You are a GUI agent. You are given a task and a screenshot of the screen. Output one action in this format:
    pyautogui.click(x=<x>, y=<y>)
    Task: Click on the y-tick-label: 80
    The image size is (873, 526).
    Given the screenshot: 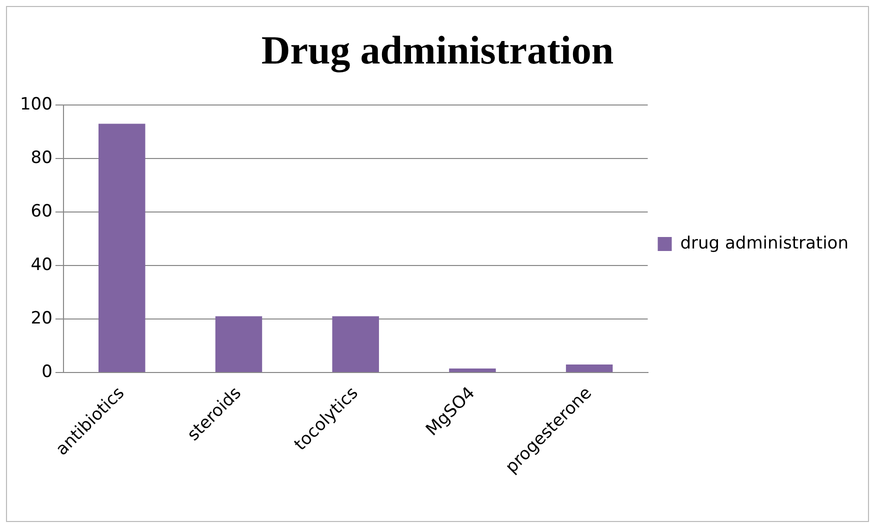 What is the action you would take?
    pyautogui.click(x=41, y=158)
    